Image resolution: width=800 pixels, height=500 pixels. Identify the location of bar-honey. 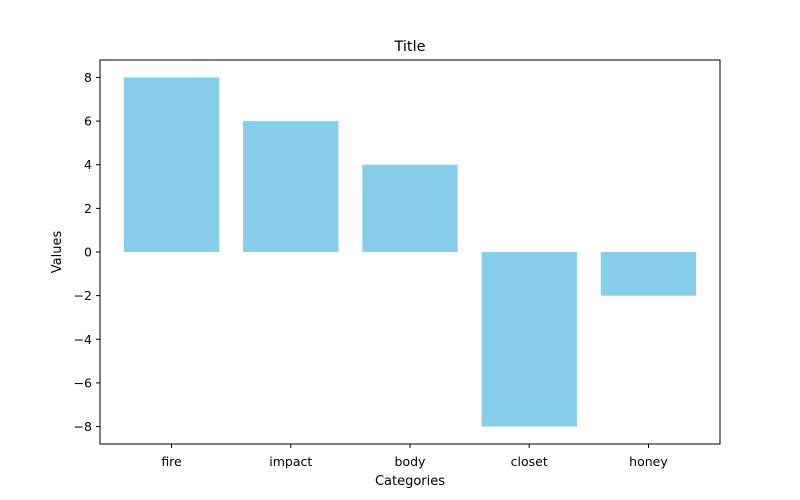
(648, 274).